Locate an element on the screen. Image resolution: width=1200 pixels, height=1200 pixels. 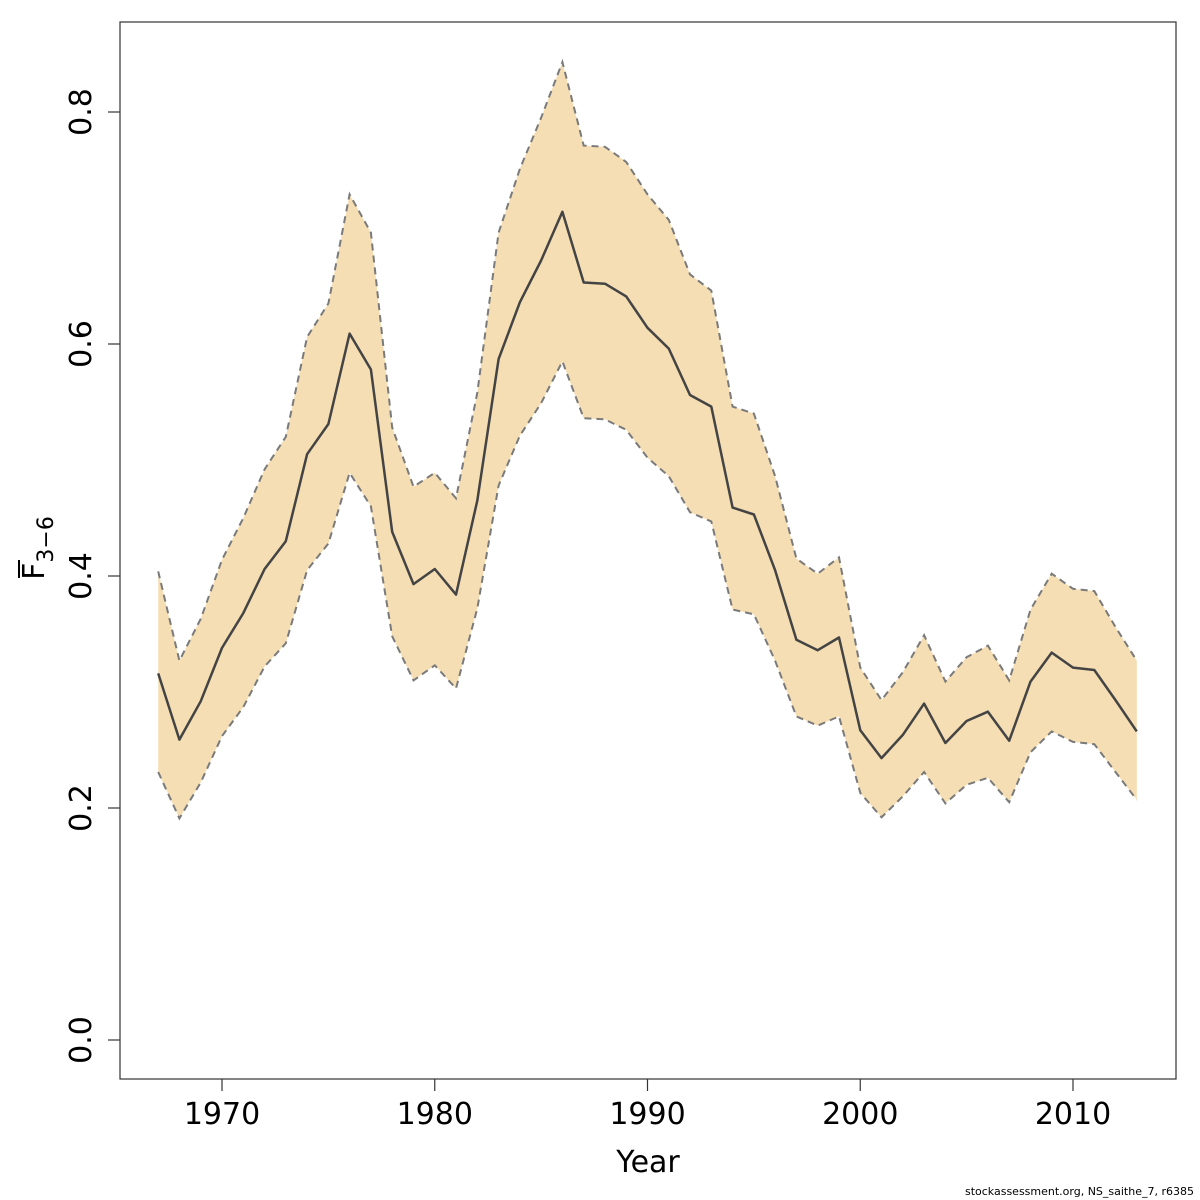
x-axis: 1970 1980 1990 2000 2010 is located at coordinates (647, 1105).